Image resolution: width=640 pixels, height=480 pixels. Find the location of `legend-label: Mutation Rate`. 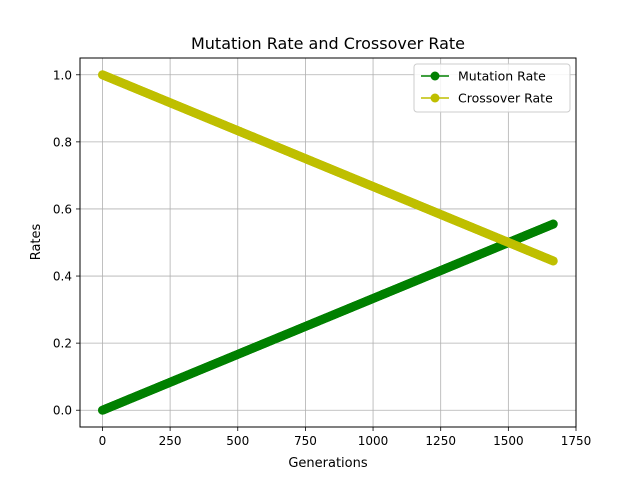

legend-label: Mutation Rate is located at coordinates (502, 76).